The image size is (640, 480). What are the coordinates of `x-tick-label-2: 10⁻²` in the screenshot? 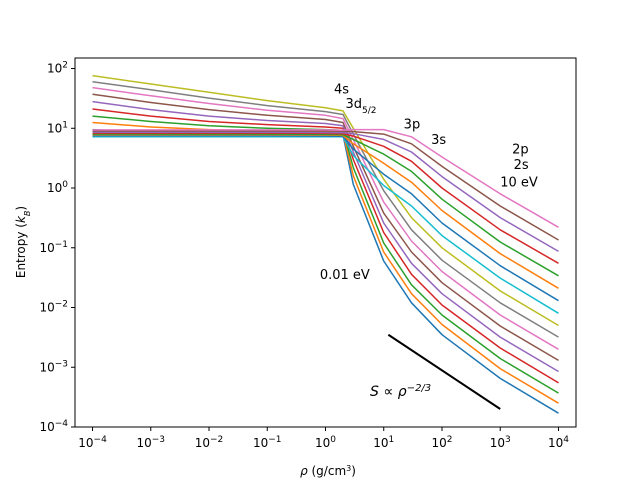 It's located at (209, 442).